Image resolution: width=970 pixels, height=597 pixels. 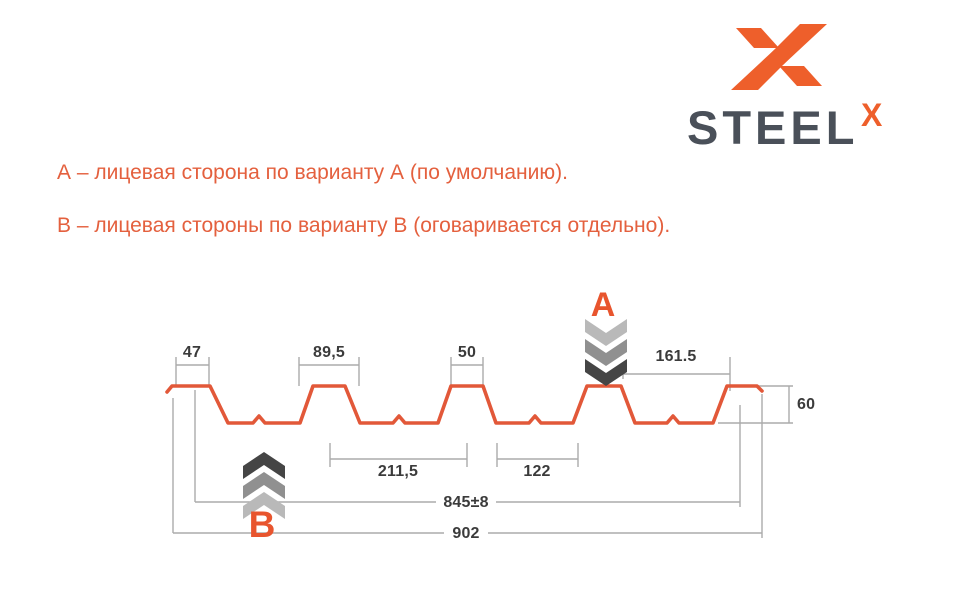 What do you see at coordinates (779, 57) in the screenshot?
I see `steelx-logo-icon` at bounding box center [779, 57].